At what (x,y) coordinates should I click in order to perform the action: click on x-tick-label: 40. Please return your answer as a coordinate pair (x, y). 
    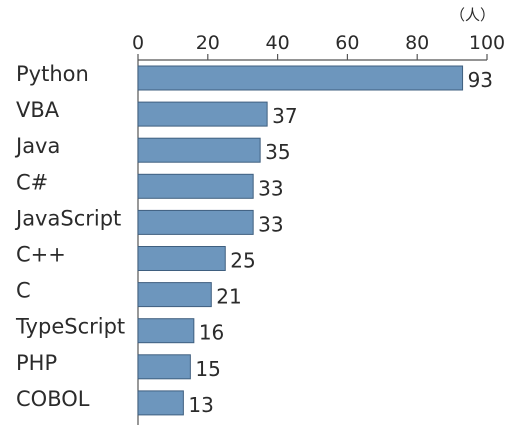
    Looking at the image, I should click on (278, 43).